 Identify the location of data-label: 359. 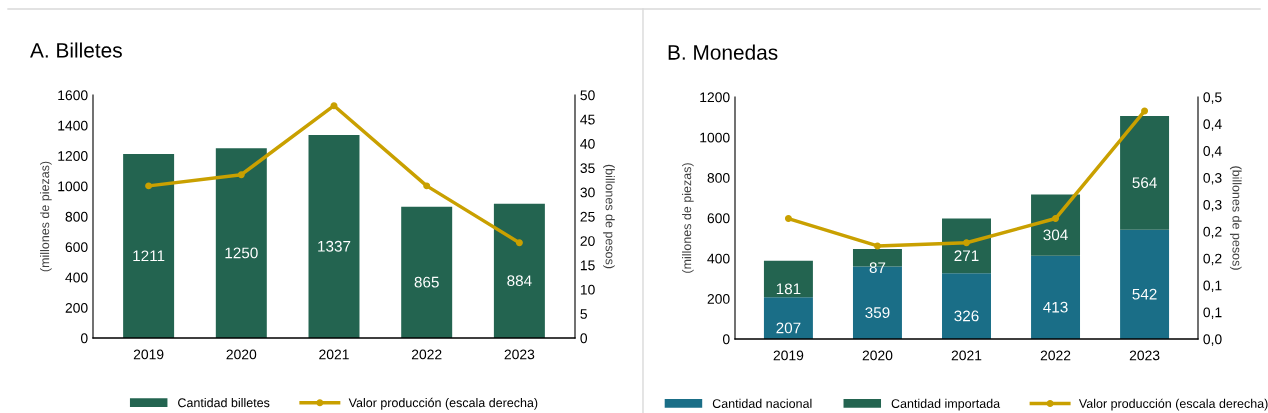
(877, 313).